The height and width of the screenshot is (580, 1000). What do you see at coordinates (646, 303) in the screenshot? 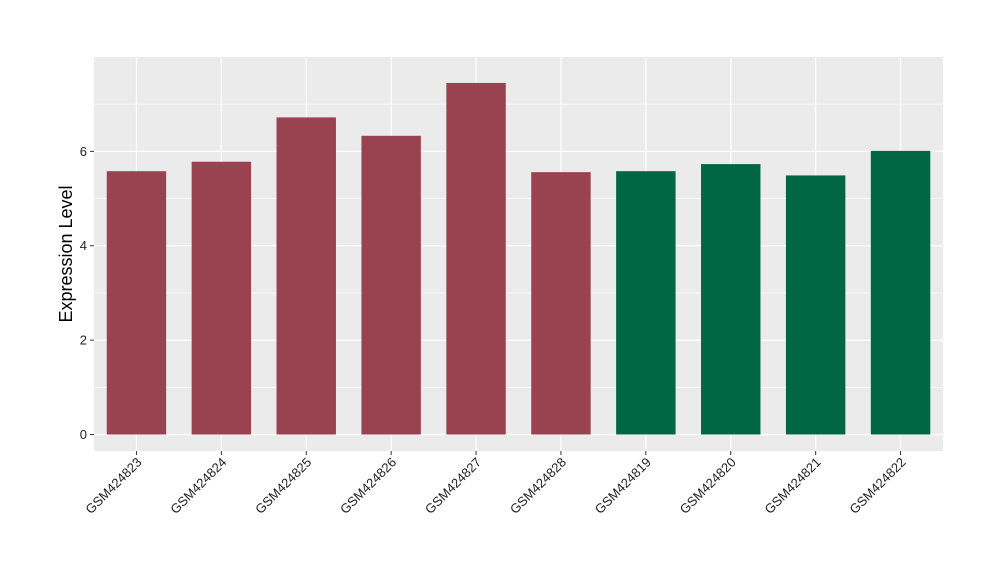
I see `bar-GSM424819` at bounding box center [646, 303].